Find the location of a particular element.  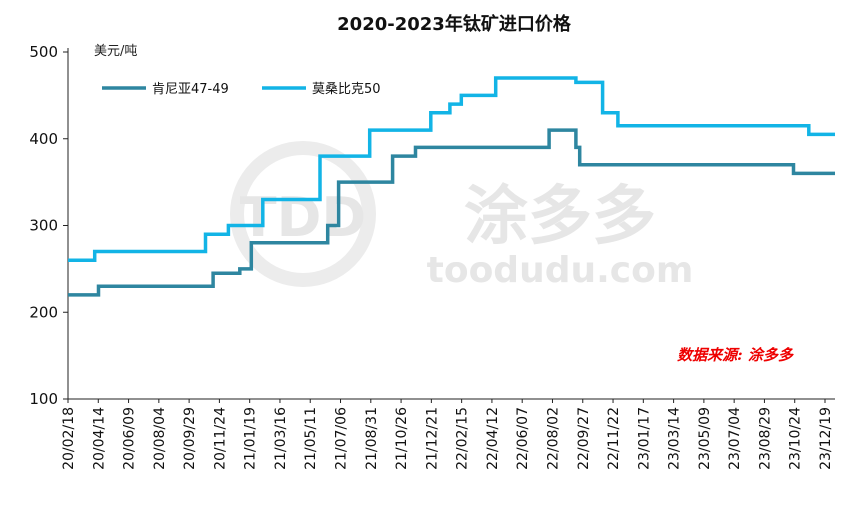

watermark-logo-icon is located at coordinates (303, 214).